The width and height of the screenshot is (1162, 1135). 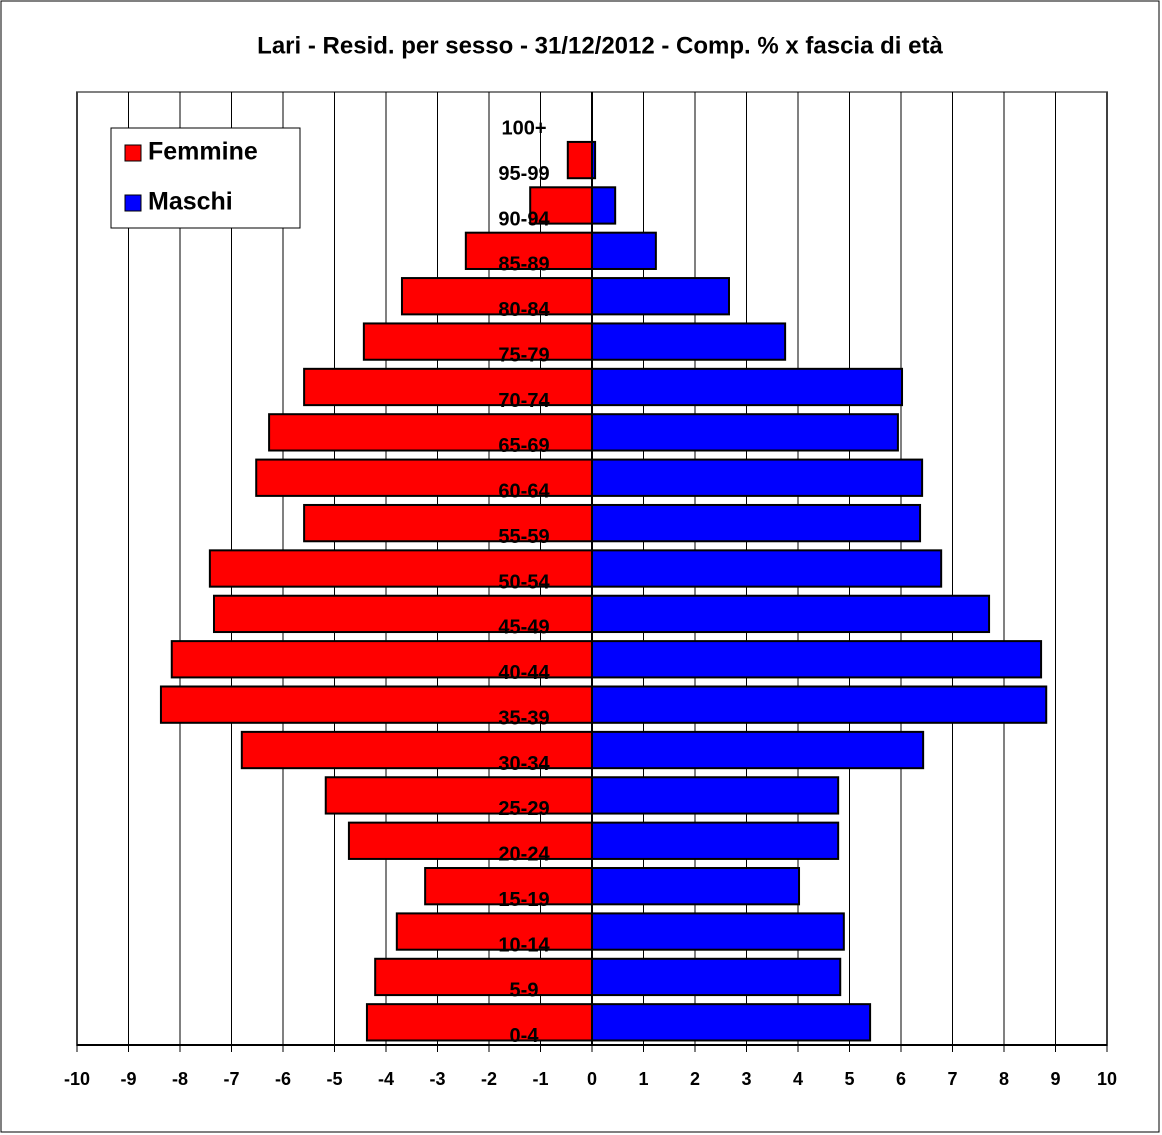 What do you see at coordinates (540, 1079) in the screenshot?
I see `x-tick-label: -1` at bounding box center [540, 1079].